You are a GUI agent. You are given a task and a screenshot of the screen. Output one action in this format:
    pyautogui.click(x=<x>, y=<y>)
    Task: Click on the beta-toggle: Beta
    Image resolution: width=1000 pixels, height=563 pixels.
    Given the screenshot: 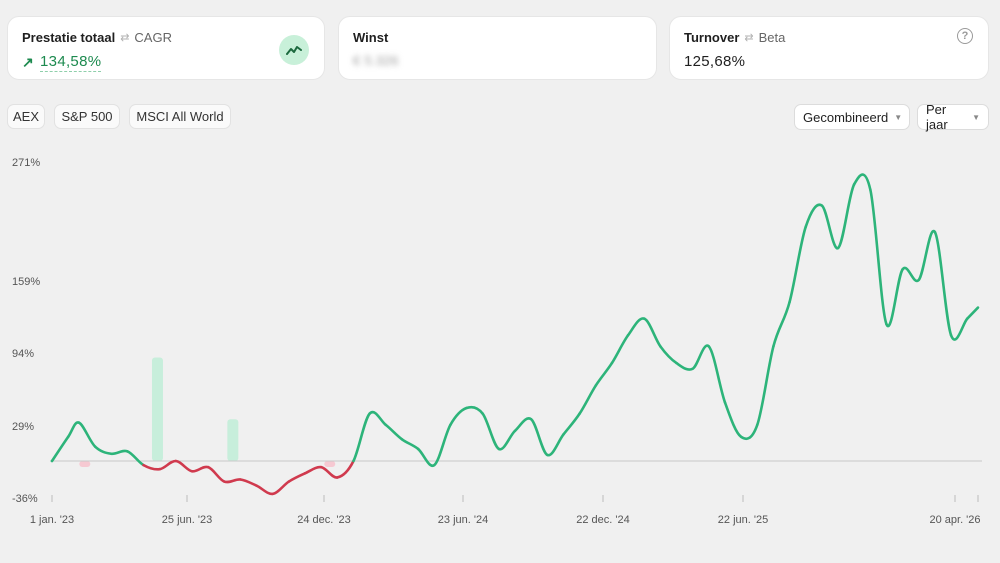 What is the action you would take?
    pyautogui.click(x=772, y=37)
    